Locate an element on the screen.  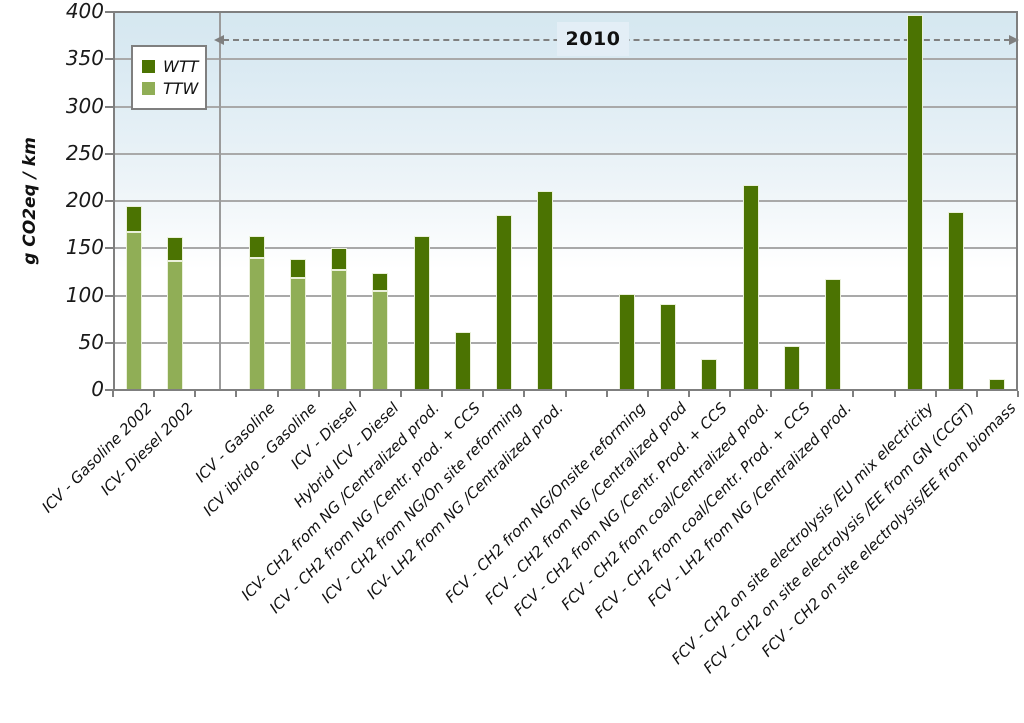
y-axis-tick-label: 50 is located at coordinates (91, 341).